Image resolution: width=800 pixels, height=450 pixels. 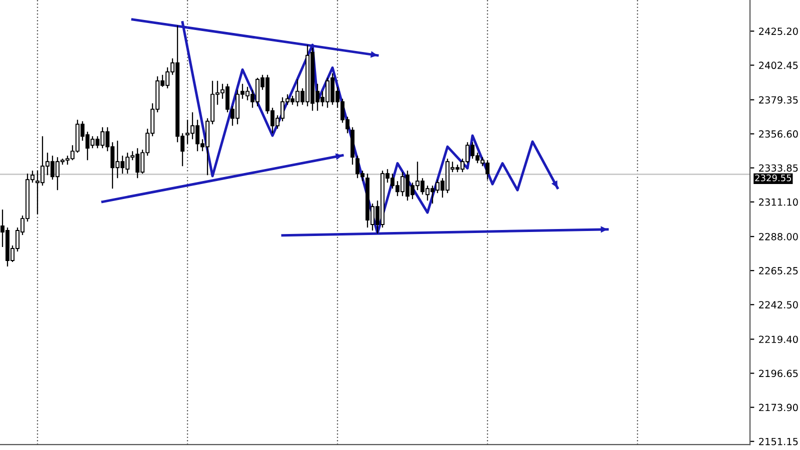 I want to click on y-tick-label: 2219.40, so click(x=778, y=340).